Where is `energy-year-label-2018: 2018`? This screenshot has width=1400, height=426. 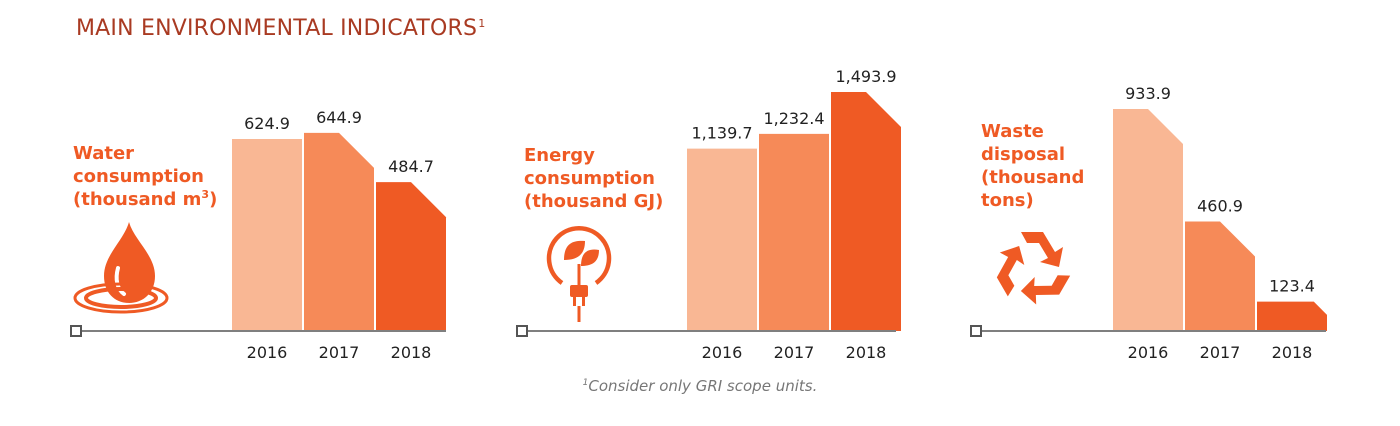 energy-year-label-2018: 2018 is located at coordinates (866, 352).